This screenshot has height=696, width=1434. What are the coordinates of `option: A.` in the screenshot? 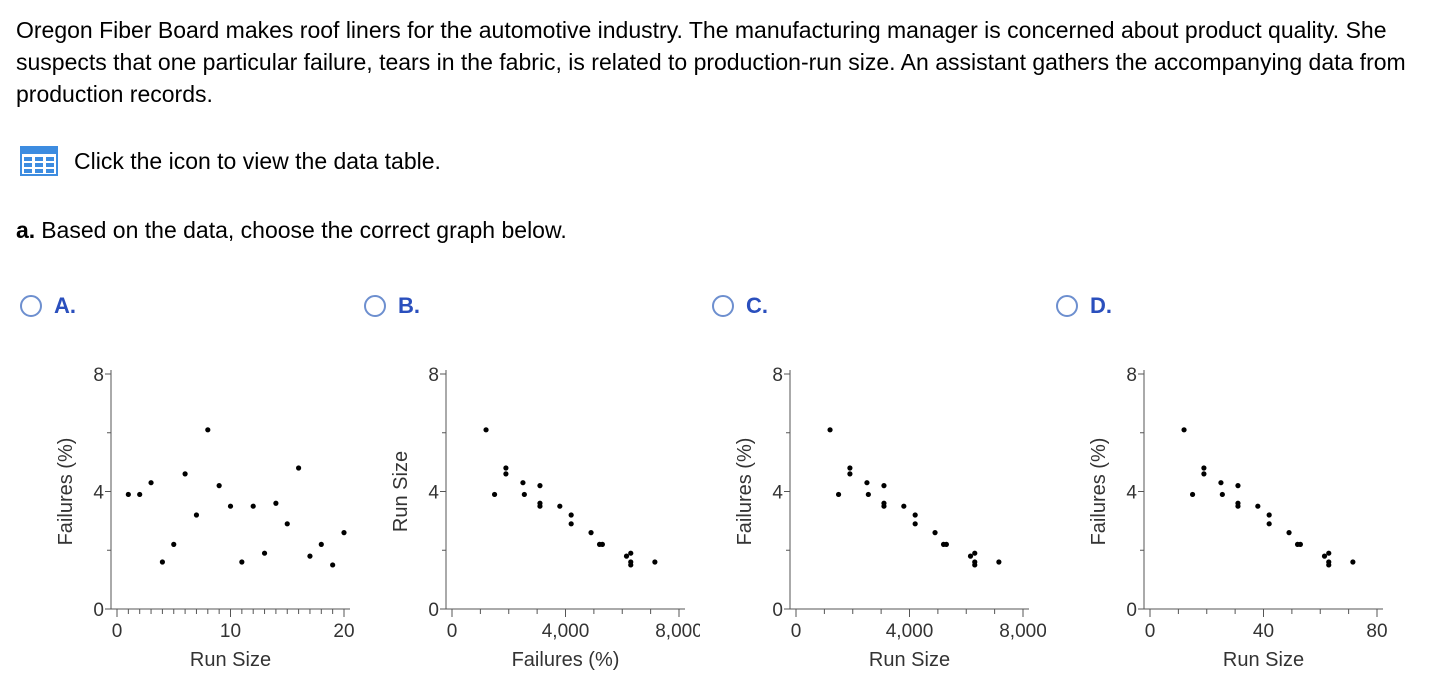 It's located at (48, 306).